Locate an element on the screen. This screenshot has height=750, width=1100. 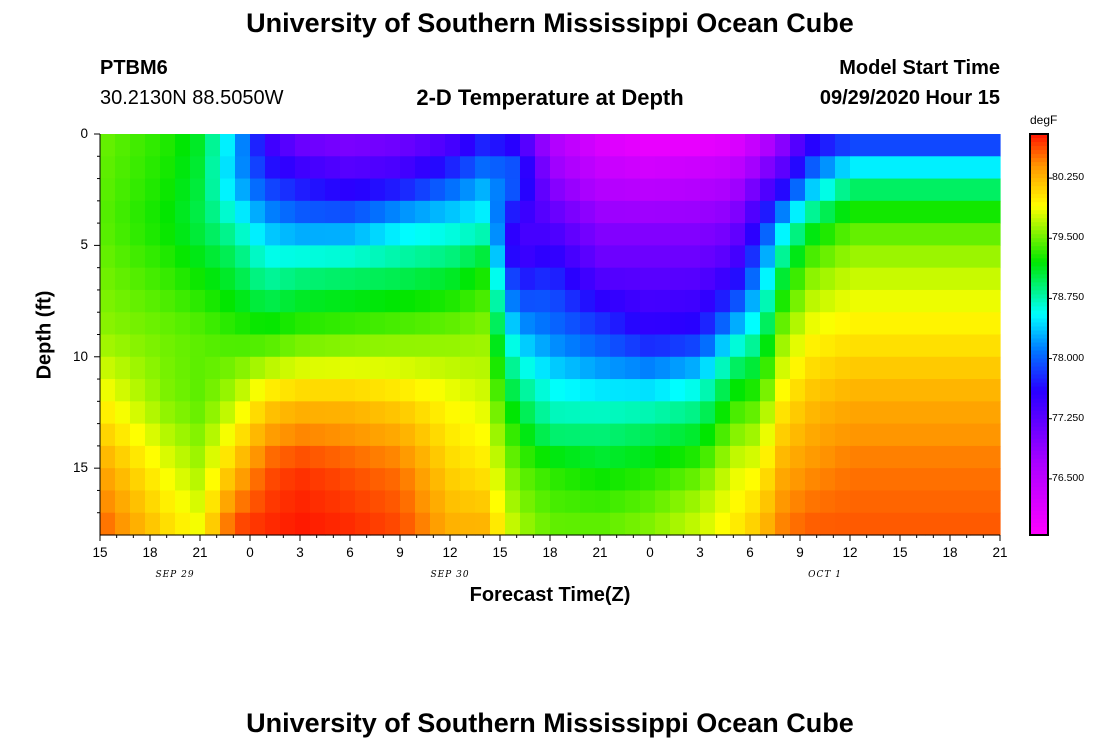
model-start-value: 09/29/2020 Hour 15 is located at coordinates (909, 98).